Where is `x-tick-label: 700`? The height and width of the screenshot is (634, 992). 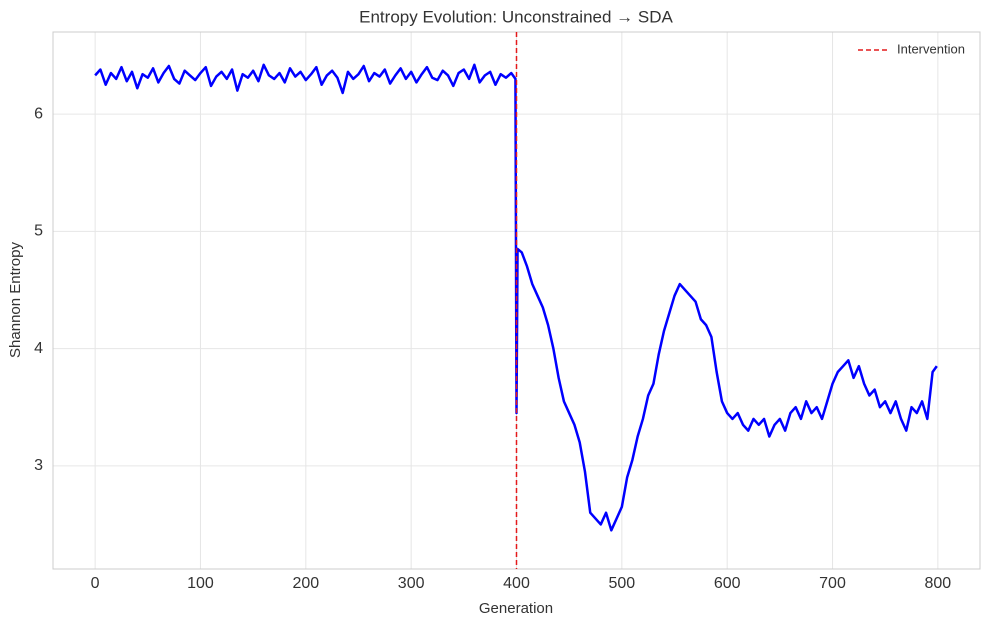
x-tick-label: 700 is located at coordinates (832, 583).